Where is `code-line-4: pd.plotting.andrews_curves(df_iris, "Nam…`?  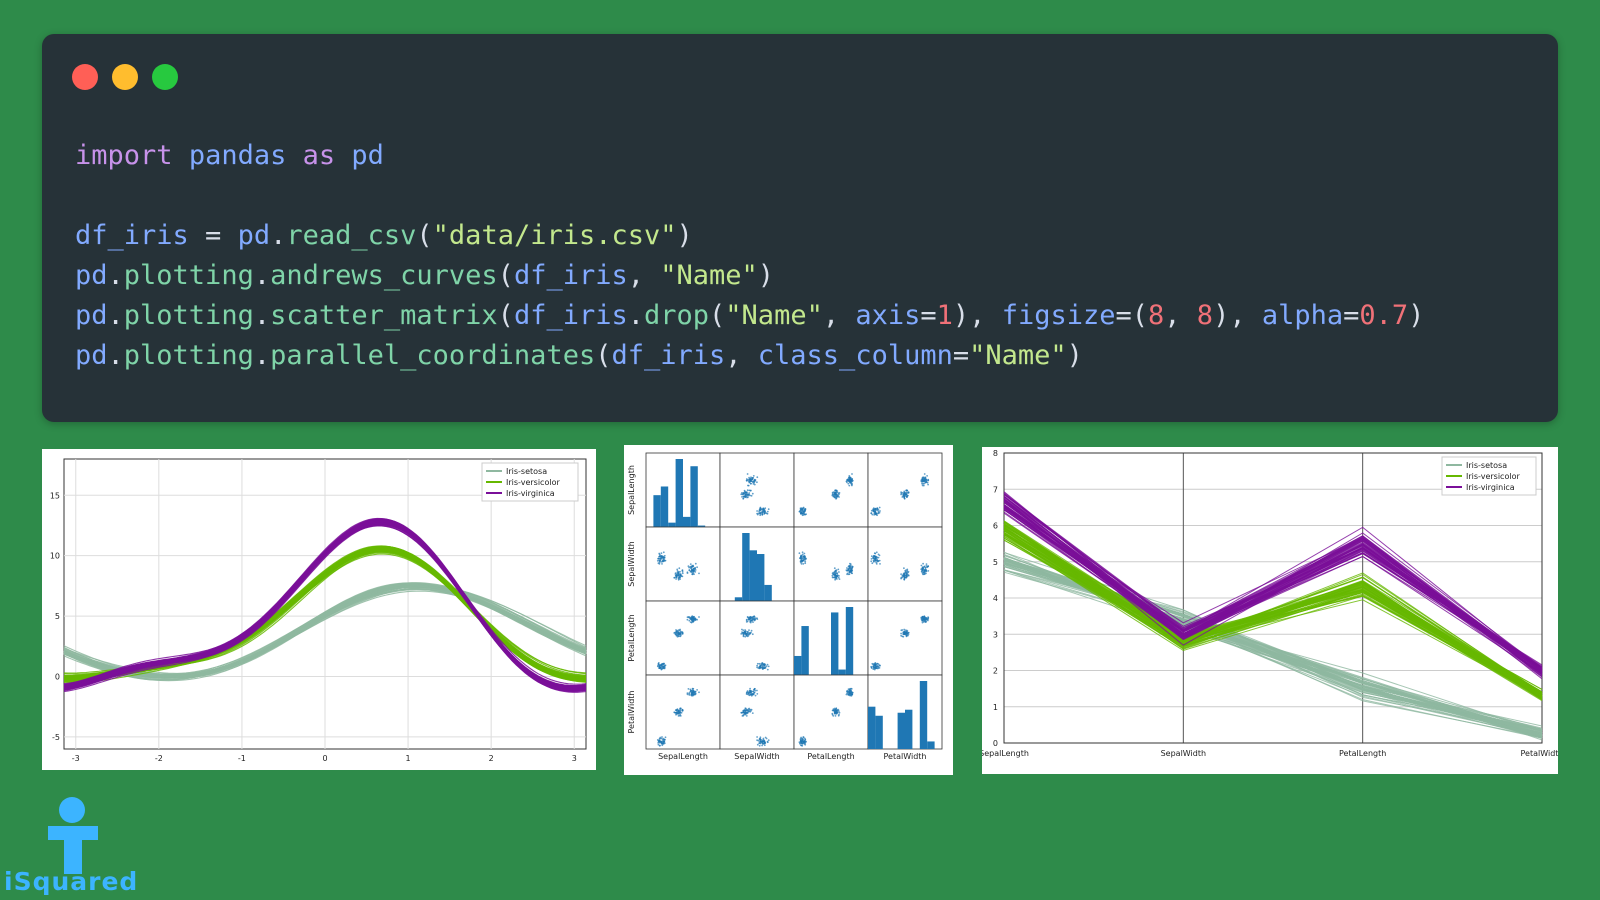 code-line-4: pd.plotting.andrews_curves(df_iris, "Nam… is located at coordinates (425, 275).